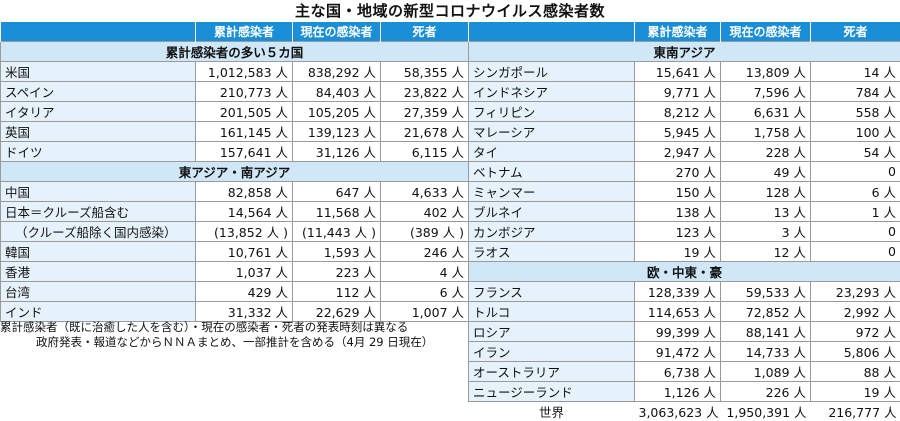  I want to click on header-current: 現在の感染者, so click(337, 32).